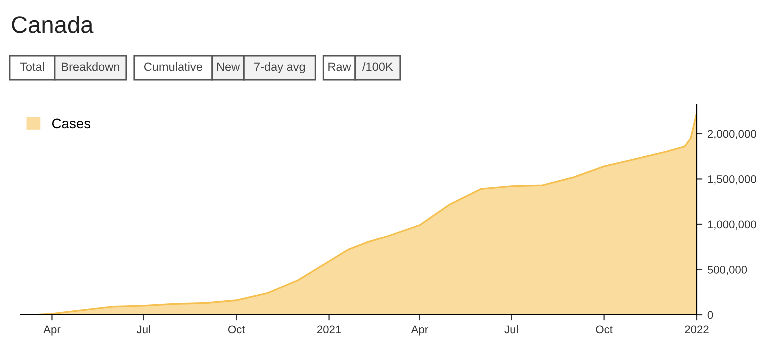  What do you see at coordinates (329, 330) in the screenshot?
I see `x-tick-label: 2021` at bounding box center [329, 330].